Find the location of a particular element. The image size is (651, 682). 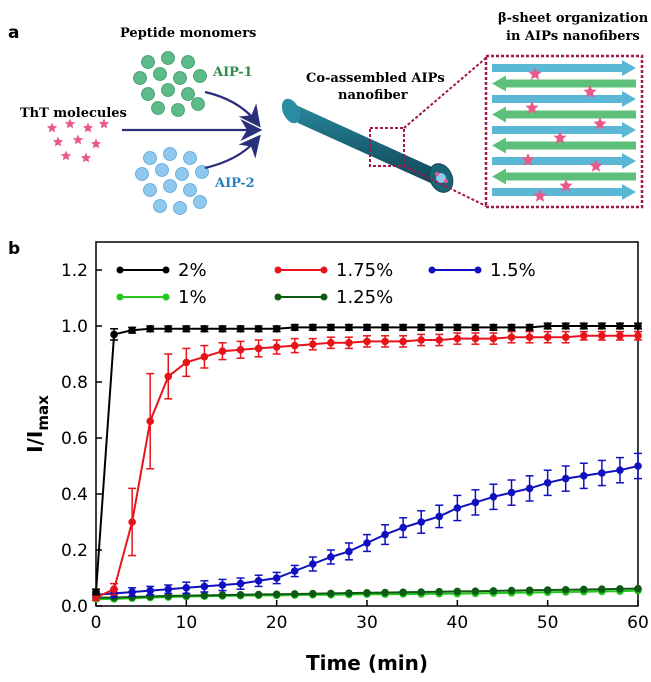

x-tick-label: 30 is located at coordinates (367, 623).